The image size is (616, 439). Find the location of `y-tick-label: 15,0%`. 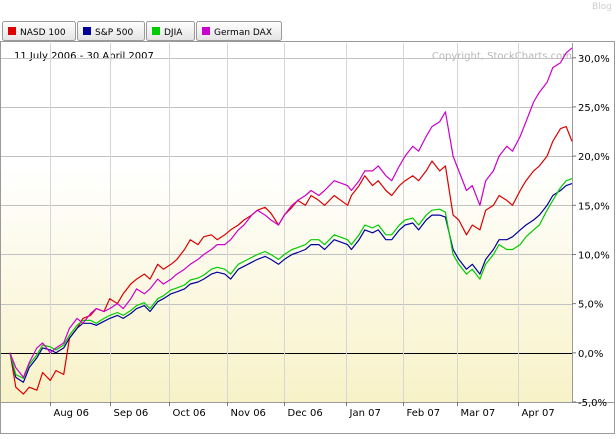

y-tick-label: 15,0% is located at coordinates (594, 206).